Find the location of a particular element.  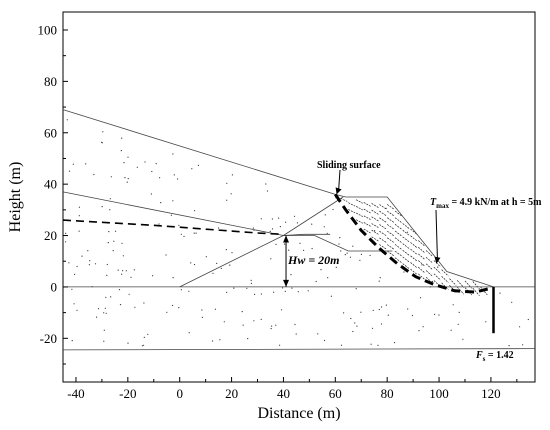

slide-pointer-line is located at coordinates (339, 180).